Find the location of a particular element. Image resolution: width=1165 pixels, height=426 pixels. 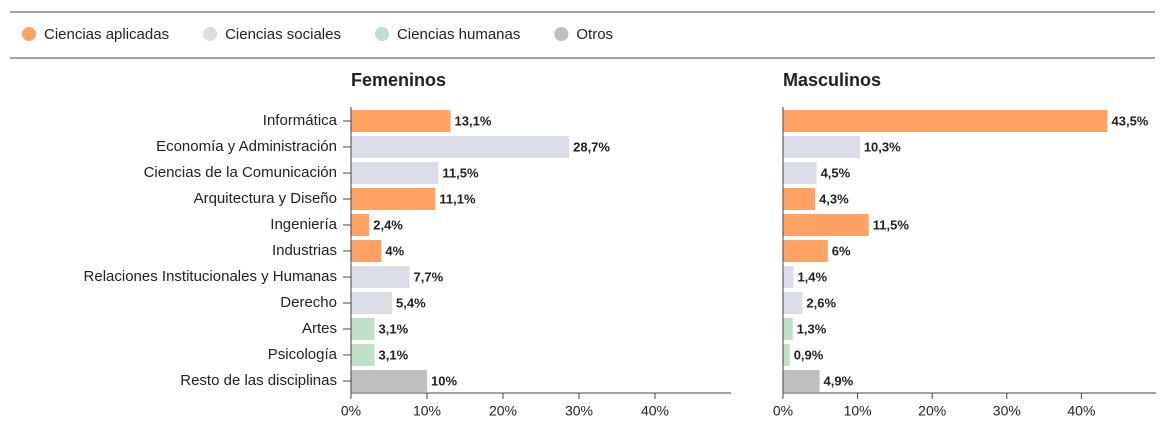

value-label: 4,9% is located at coordinates (839, 380).